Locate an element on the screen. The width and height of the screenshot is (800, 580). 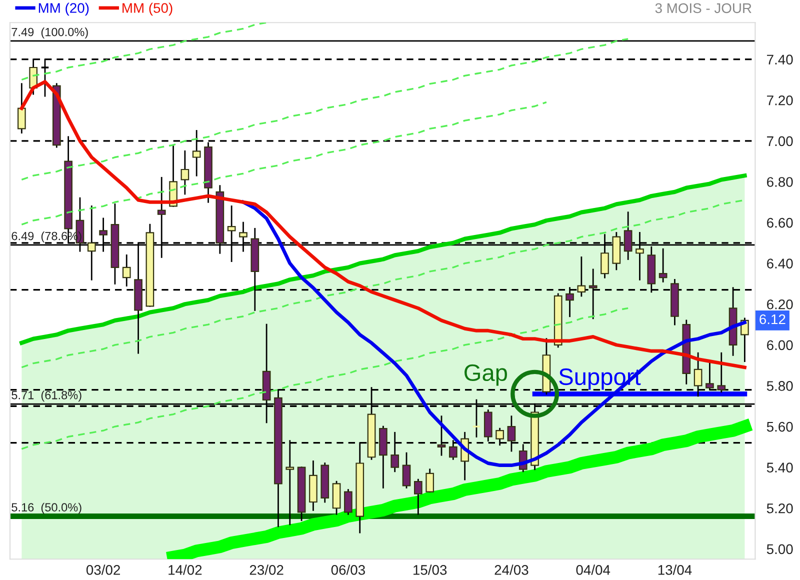
legend-label: MM (20) is located at coordinates (63, 9).